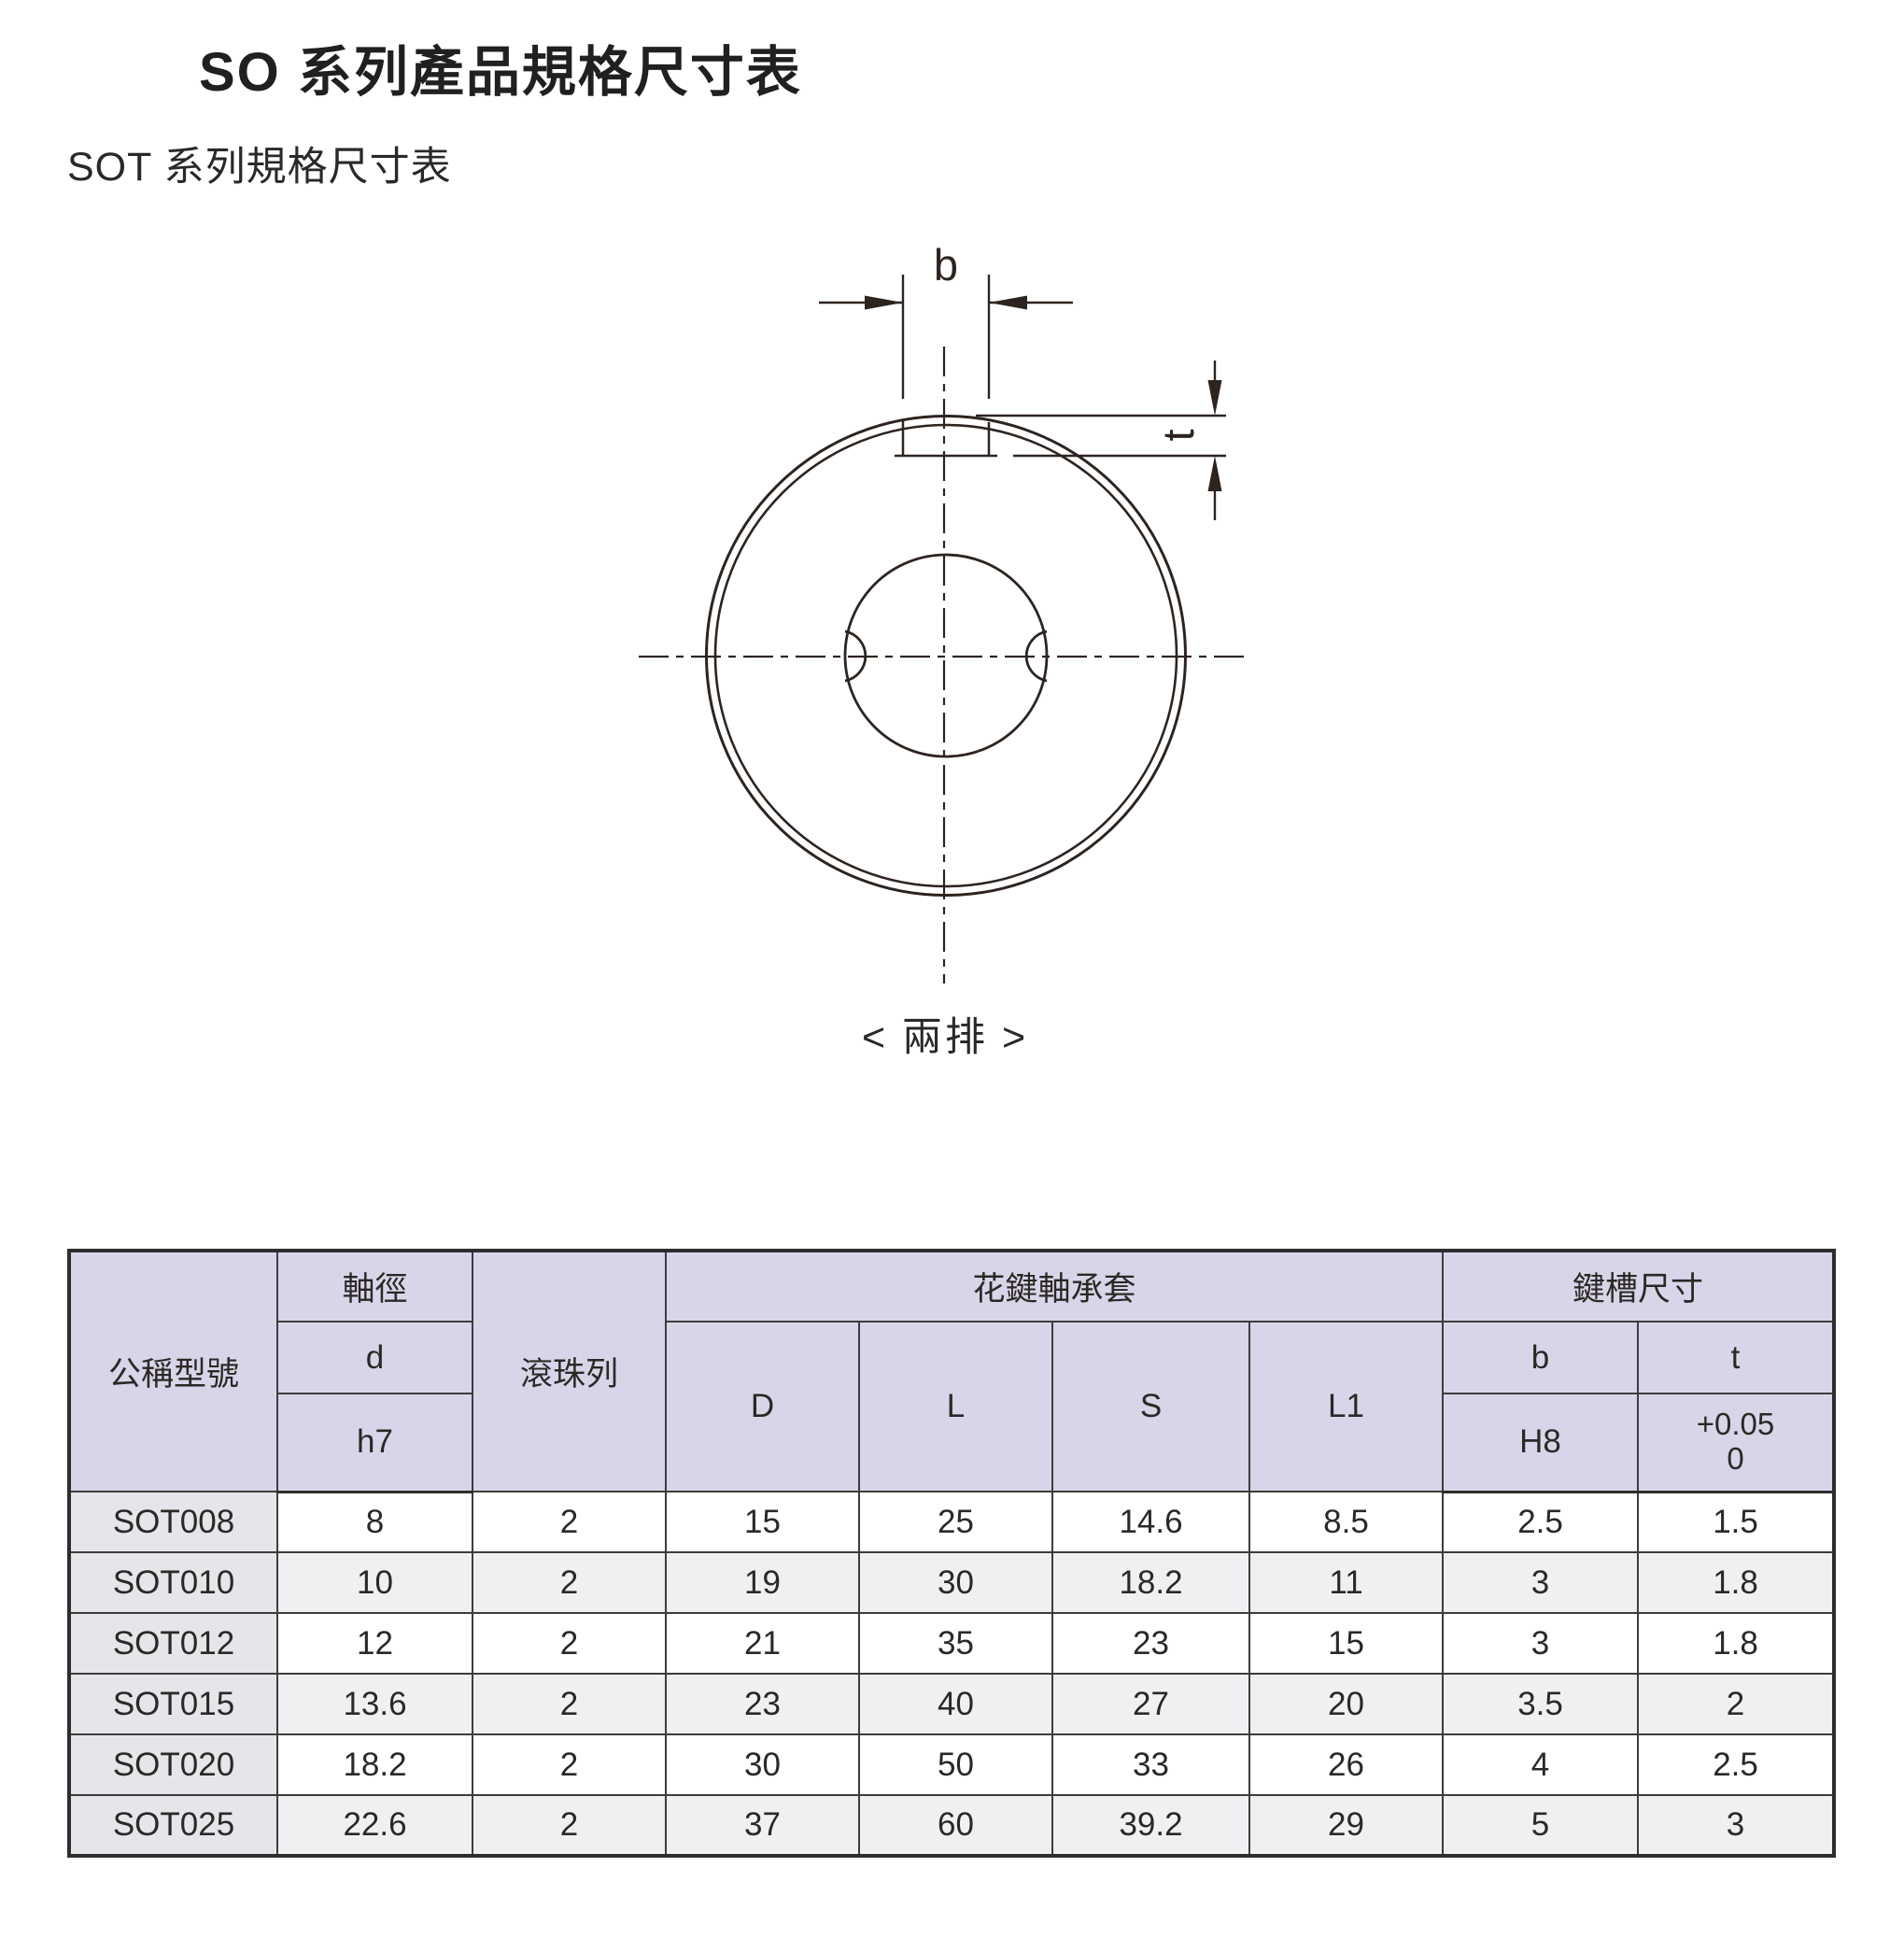 The width and height of the screenshot is (1904, 1938). What do you see at coordinates (1150, 1704) in the screenshot?
I see `cell-S: 27` at bounding box center [1150, 1704].